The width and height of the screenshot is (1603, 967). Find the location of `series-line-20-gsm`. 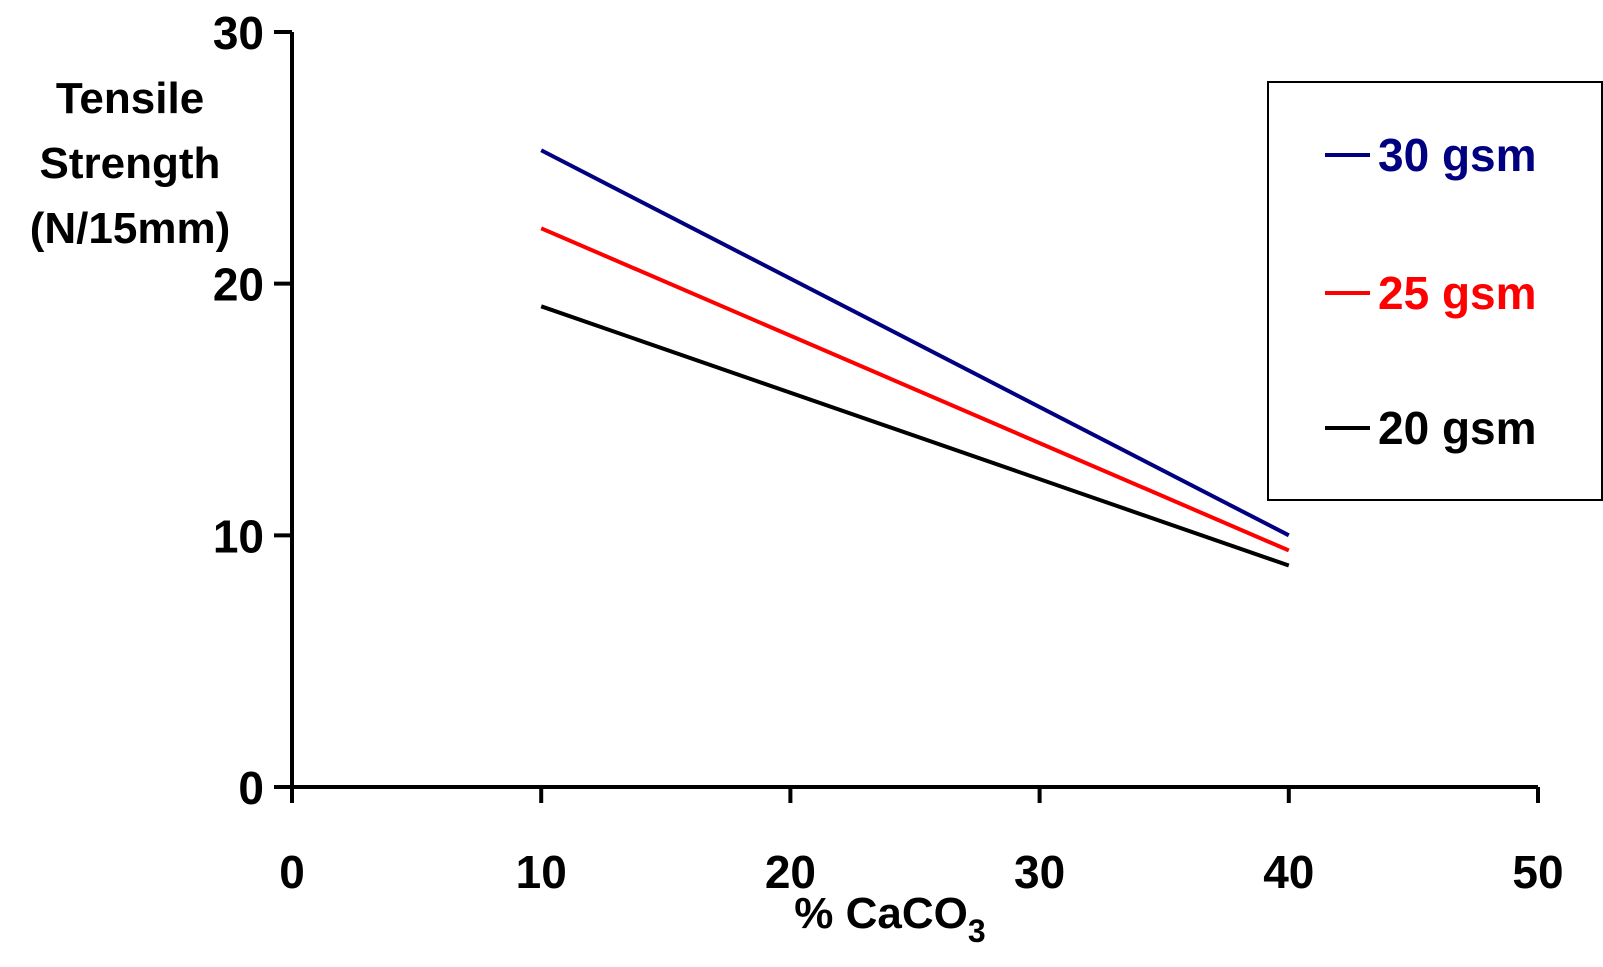

series-line-20-gsm is located at coordinates (915, 436).